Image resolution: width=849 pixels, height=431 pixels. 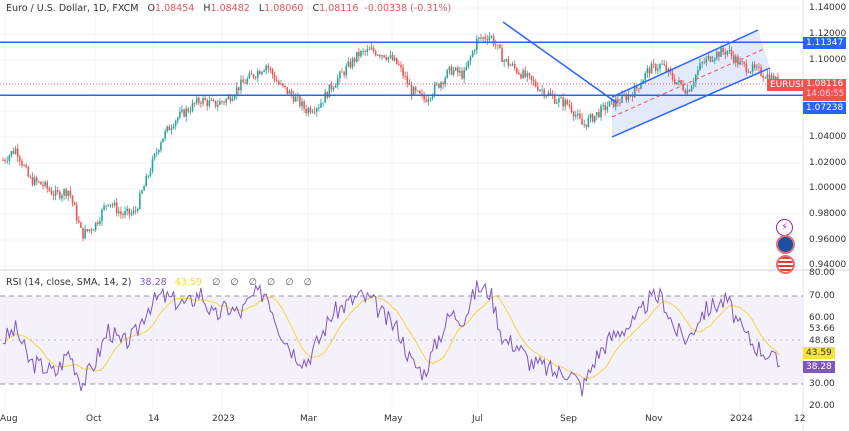 I want to click on symbol-tag: EURUSD, so click(x=789, y=85).